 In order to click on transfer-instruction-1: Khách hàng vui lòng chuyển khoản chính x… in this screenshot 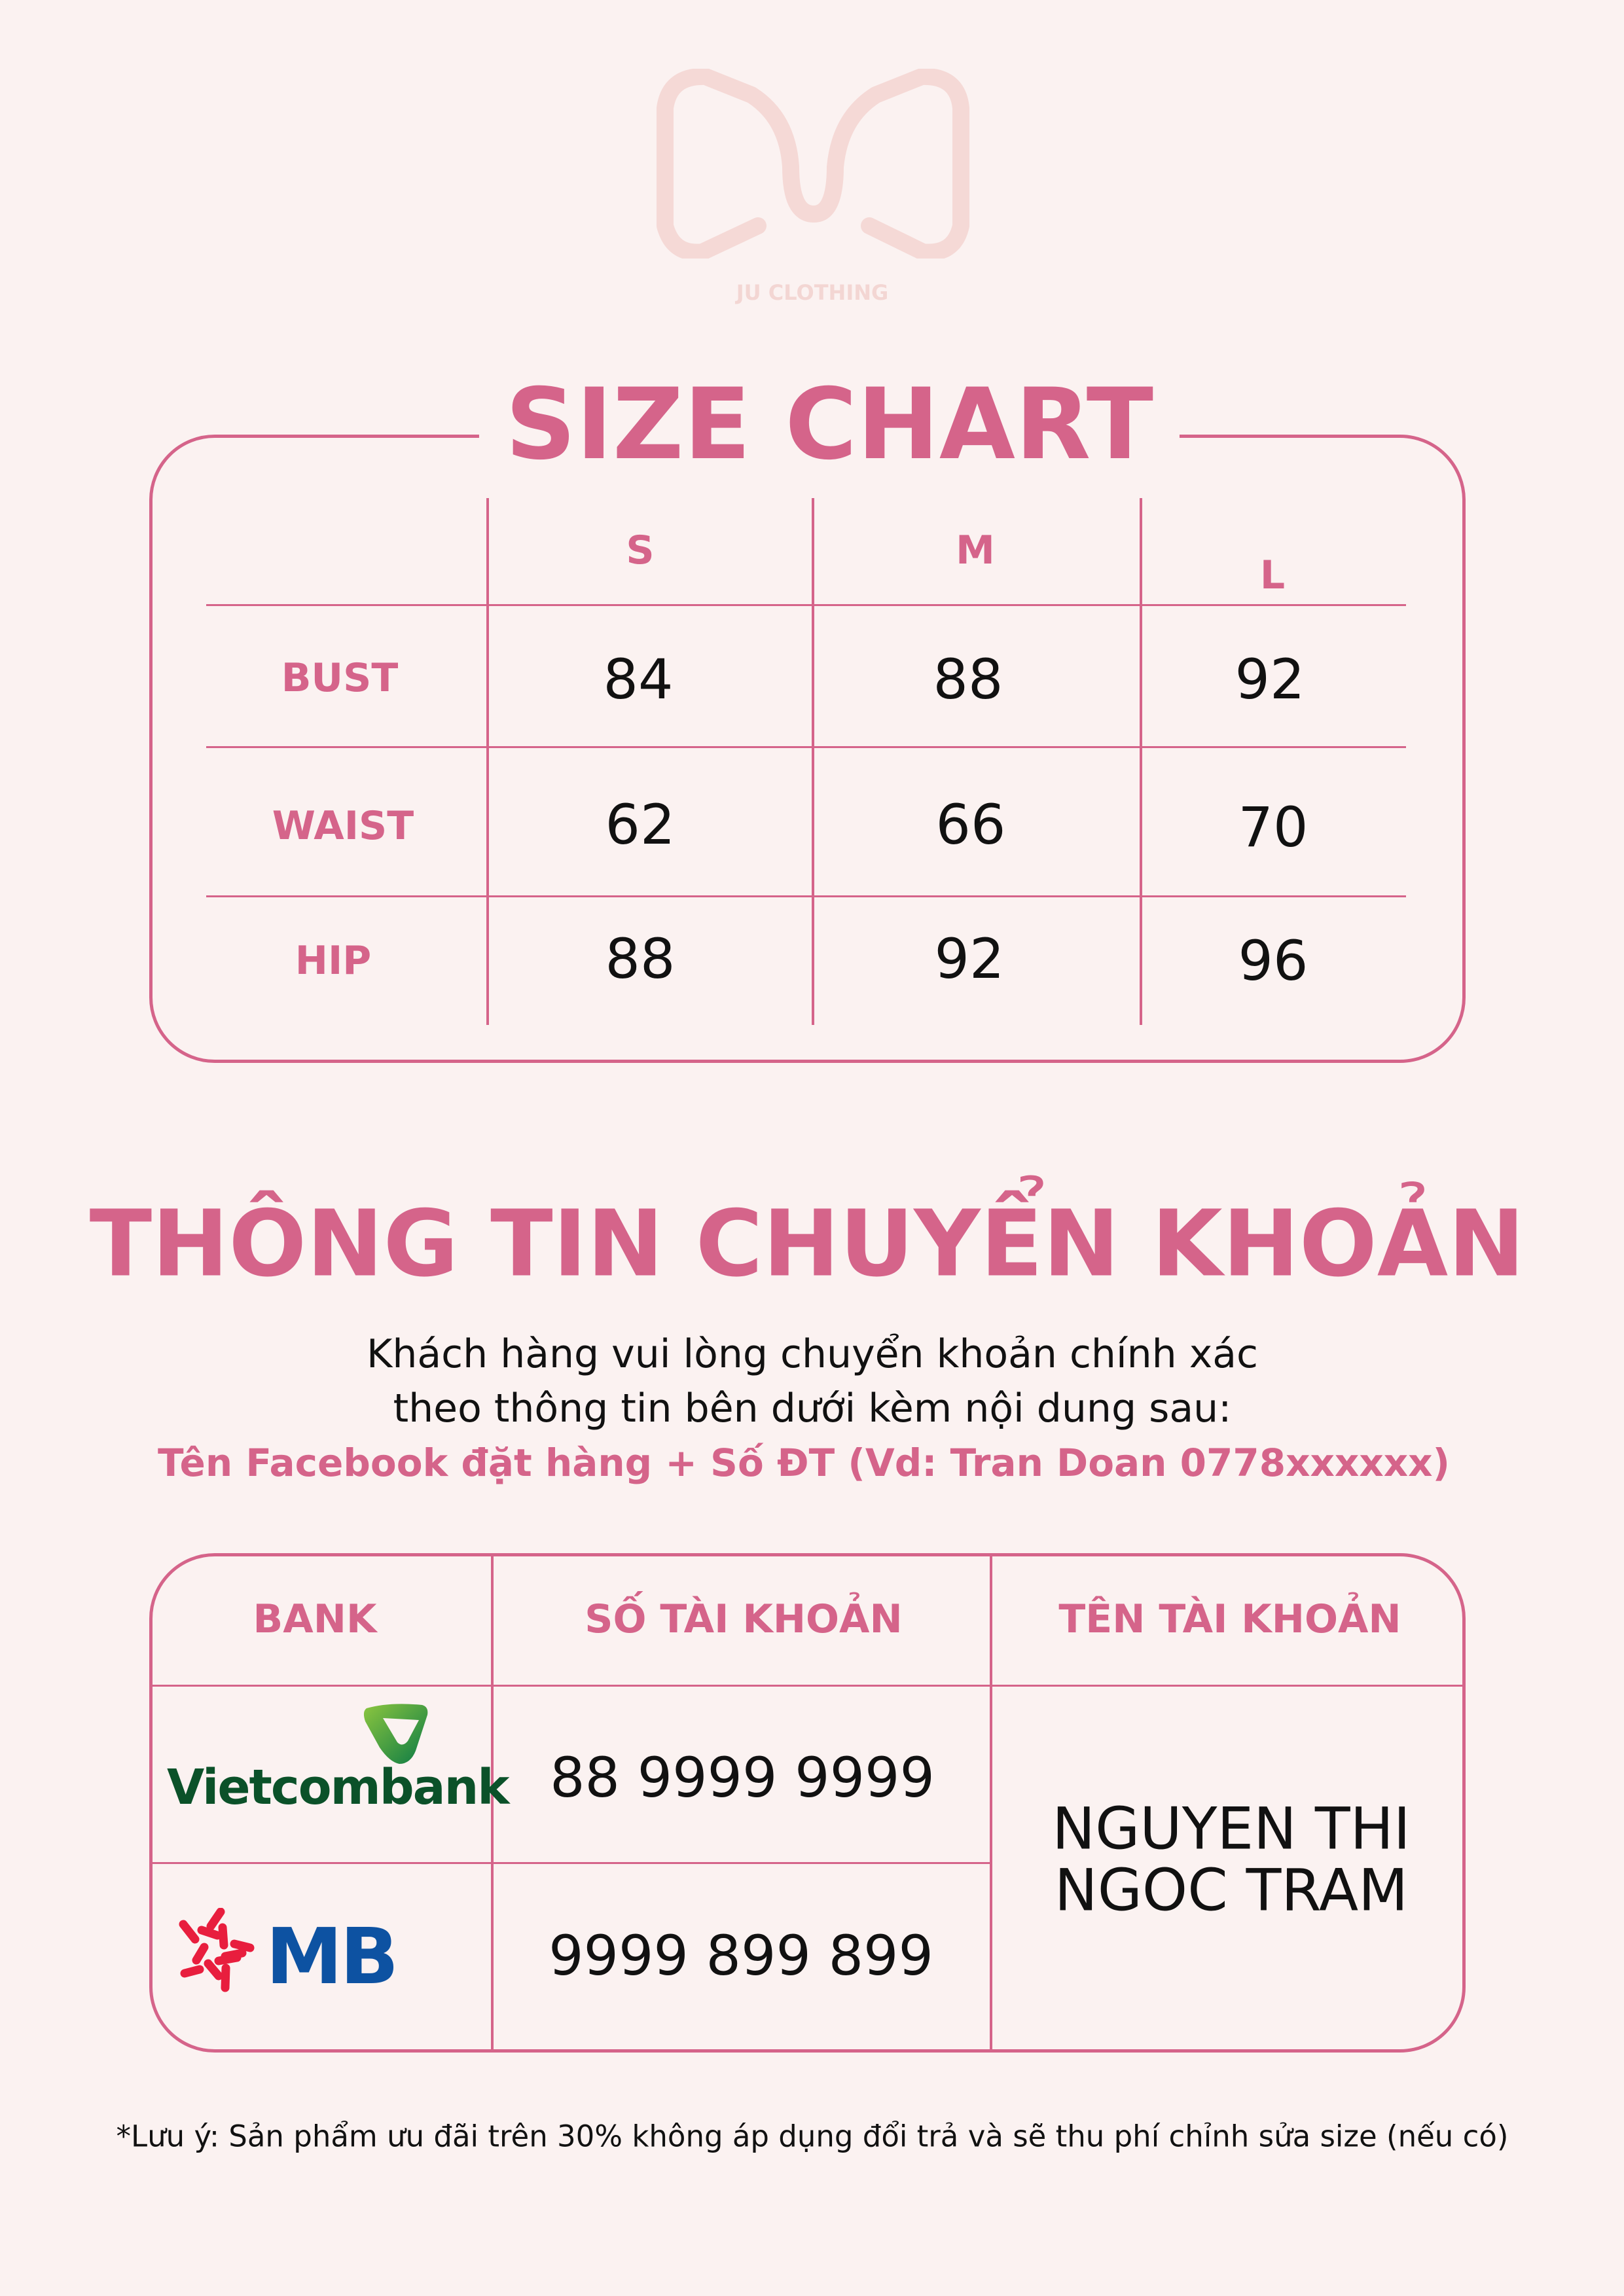, I will do `click(813, 1354)`.